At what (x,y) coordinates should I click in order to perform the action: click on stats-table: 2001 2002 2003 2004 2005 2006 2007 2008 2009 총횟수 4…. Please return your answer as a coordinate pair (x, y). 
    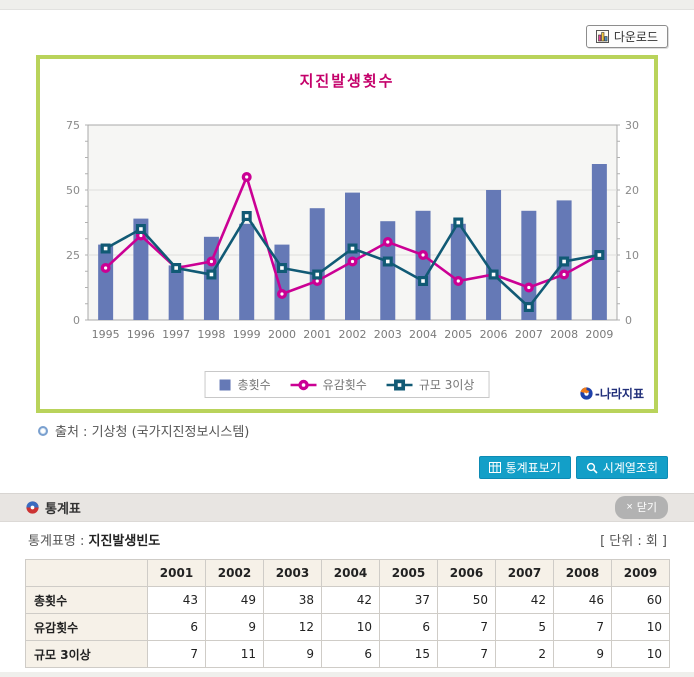
    Looking at the image, I should click on (347, 613).